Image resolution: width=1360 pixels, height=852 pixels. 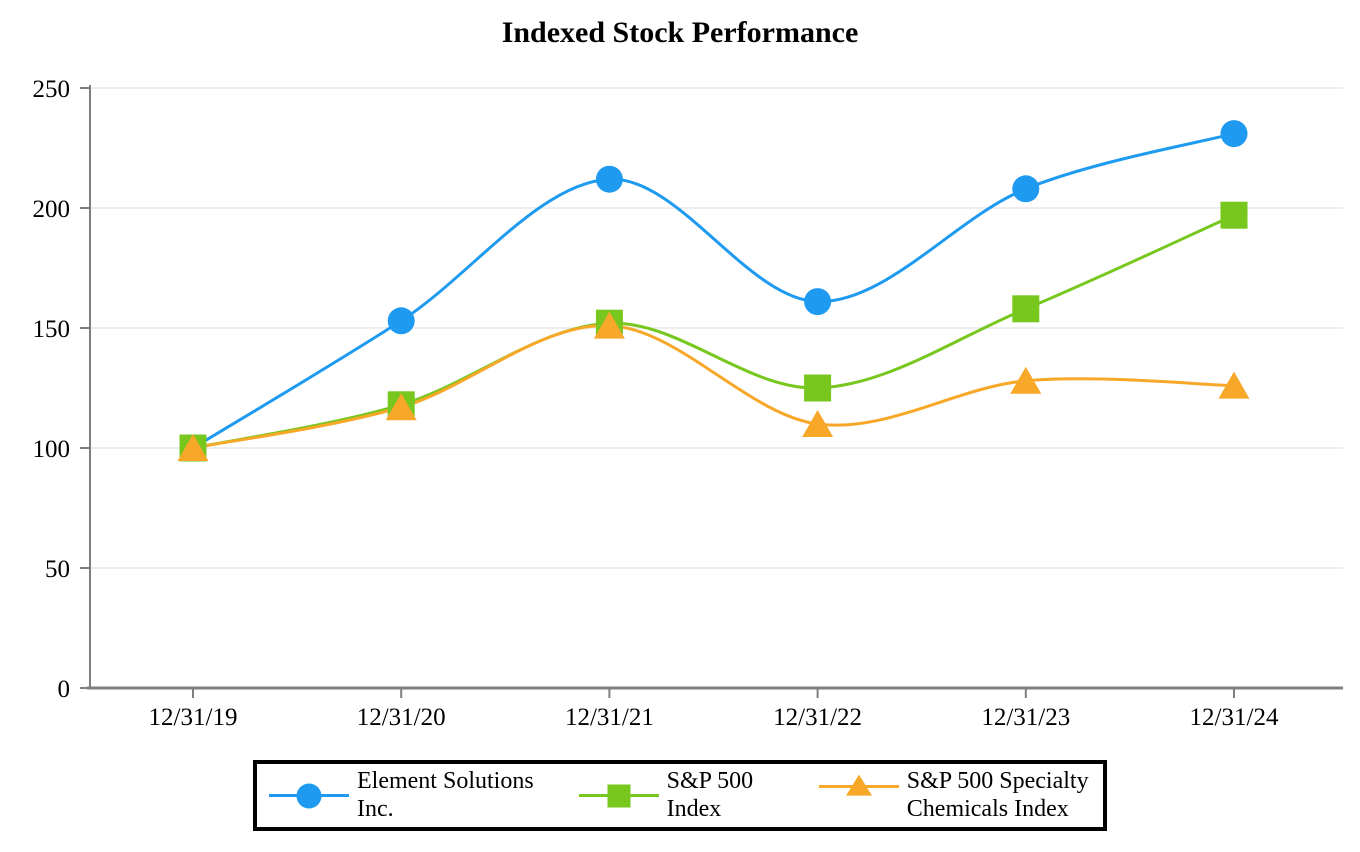 What do you see at coordinates (1234, 717) in the screenshot?
I see `x-axis-tick-label: 12/31/24` at bounding box center [1234, 717].